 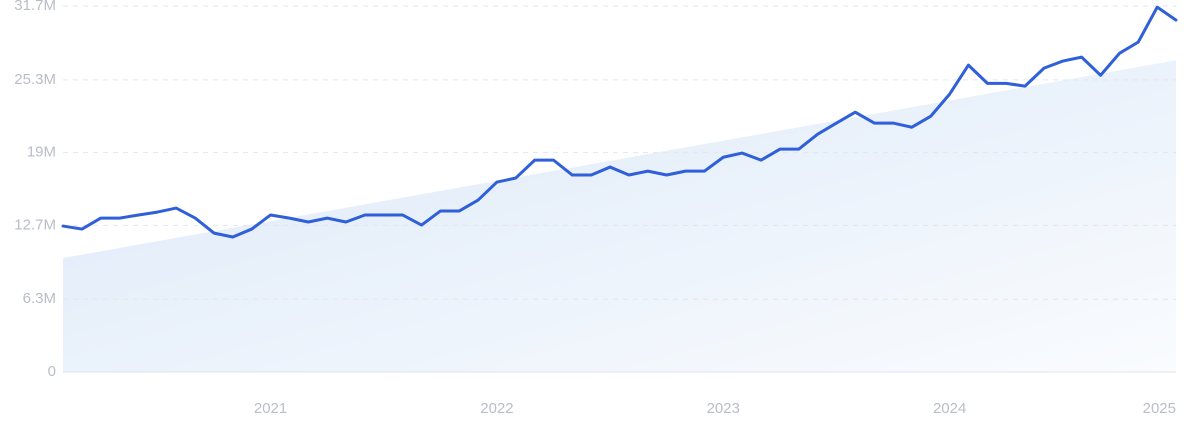 What do you see at coordinates (35, 7) in the screenshot?
I see `y-tick-label: 31.7M` at bounding box center [35, 7].